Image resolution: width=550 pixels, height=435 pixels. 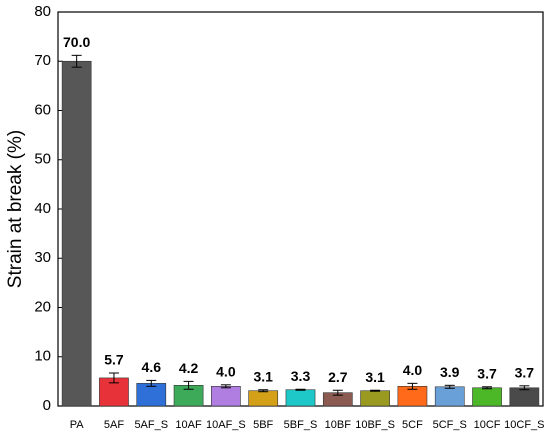 I want to click on x-tick-label: 5AF_S, so click(x=151, y=425).